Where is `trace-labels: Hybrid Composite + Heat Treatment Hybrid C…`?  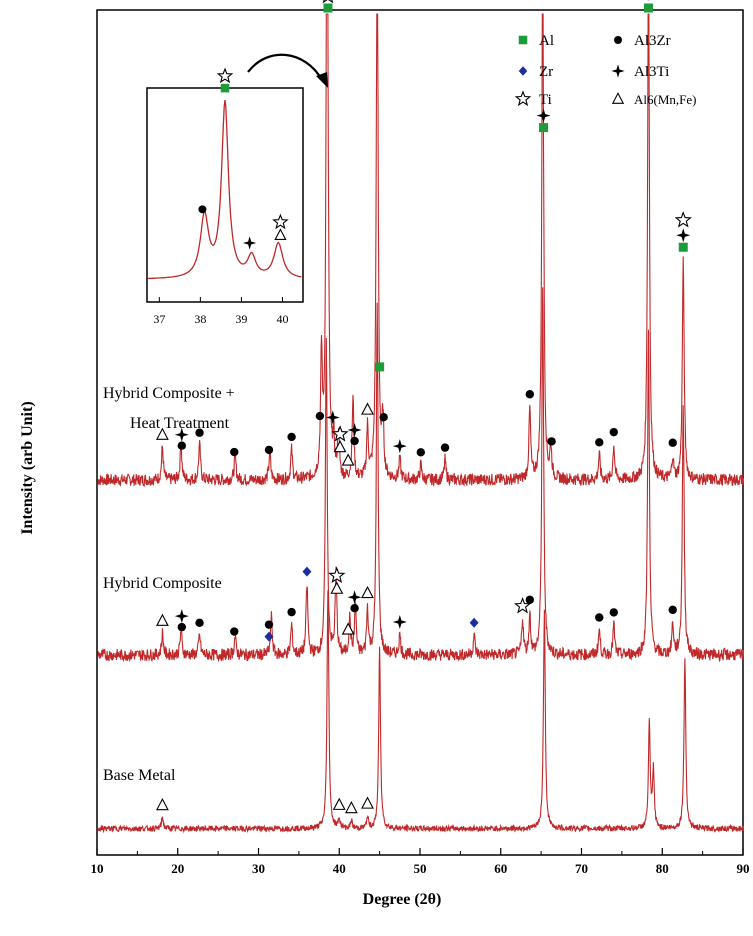
trace-labels: Hybrid Composite + Heat Treatment Hybrid C… is located at coordinates (169, 584).